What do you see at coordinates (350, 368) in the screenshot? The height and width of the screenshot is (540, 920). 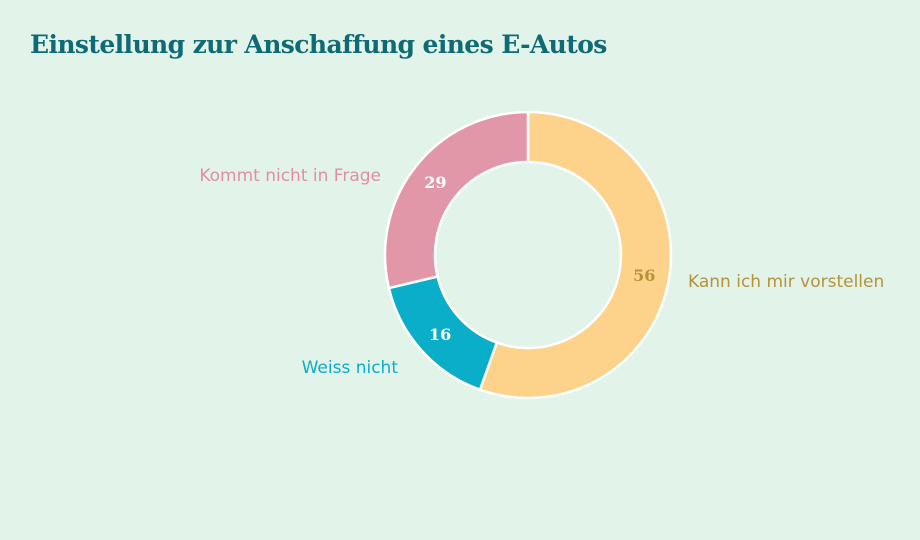 I see `category-label-weiss-nicht: Weiss nicht` at bounding box center [350, 368].